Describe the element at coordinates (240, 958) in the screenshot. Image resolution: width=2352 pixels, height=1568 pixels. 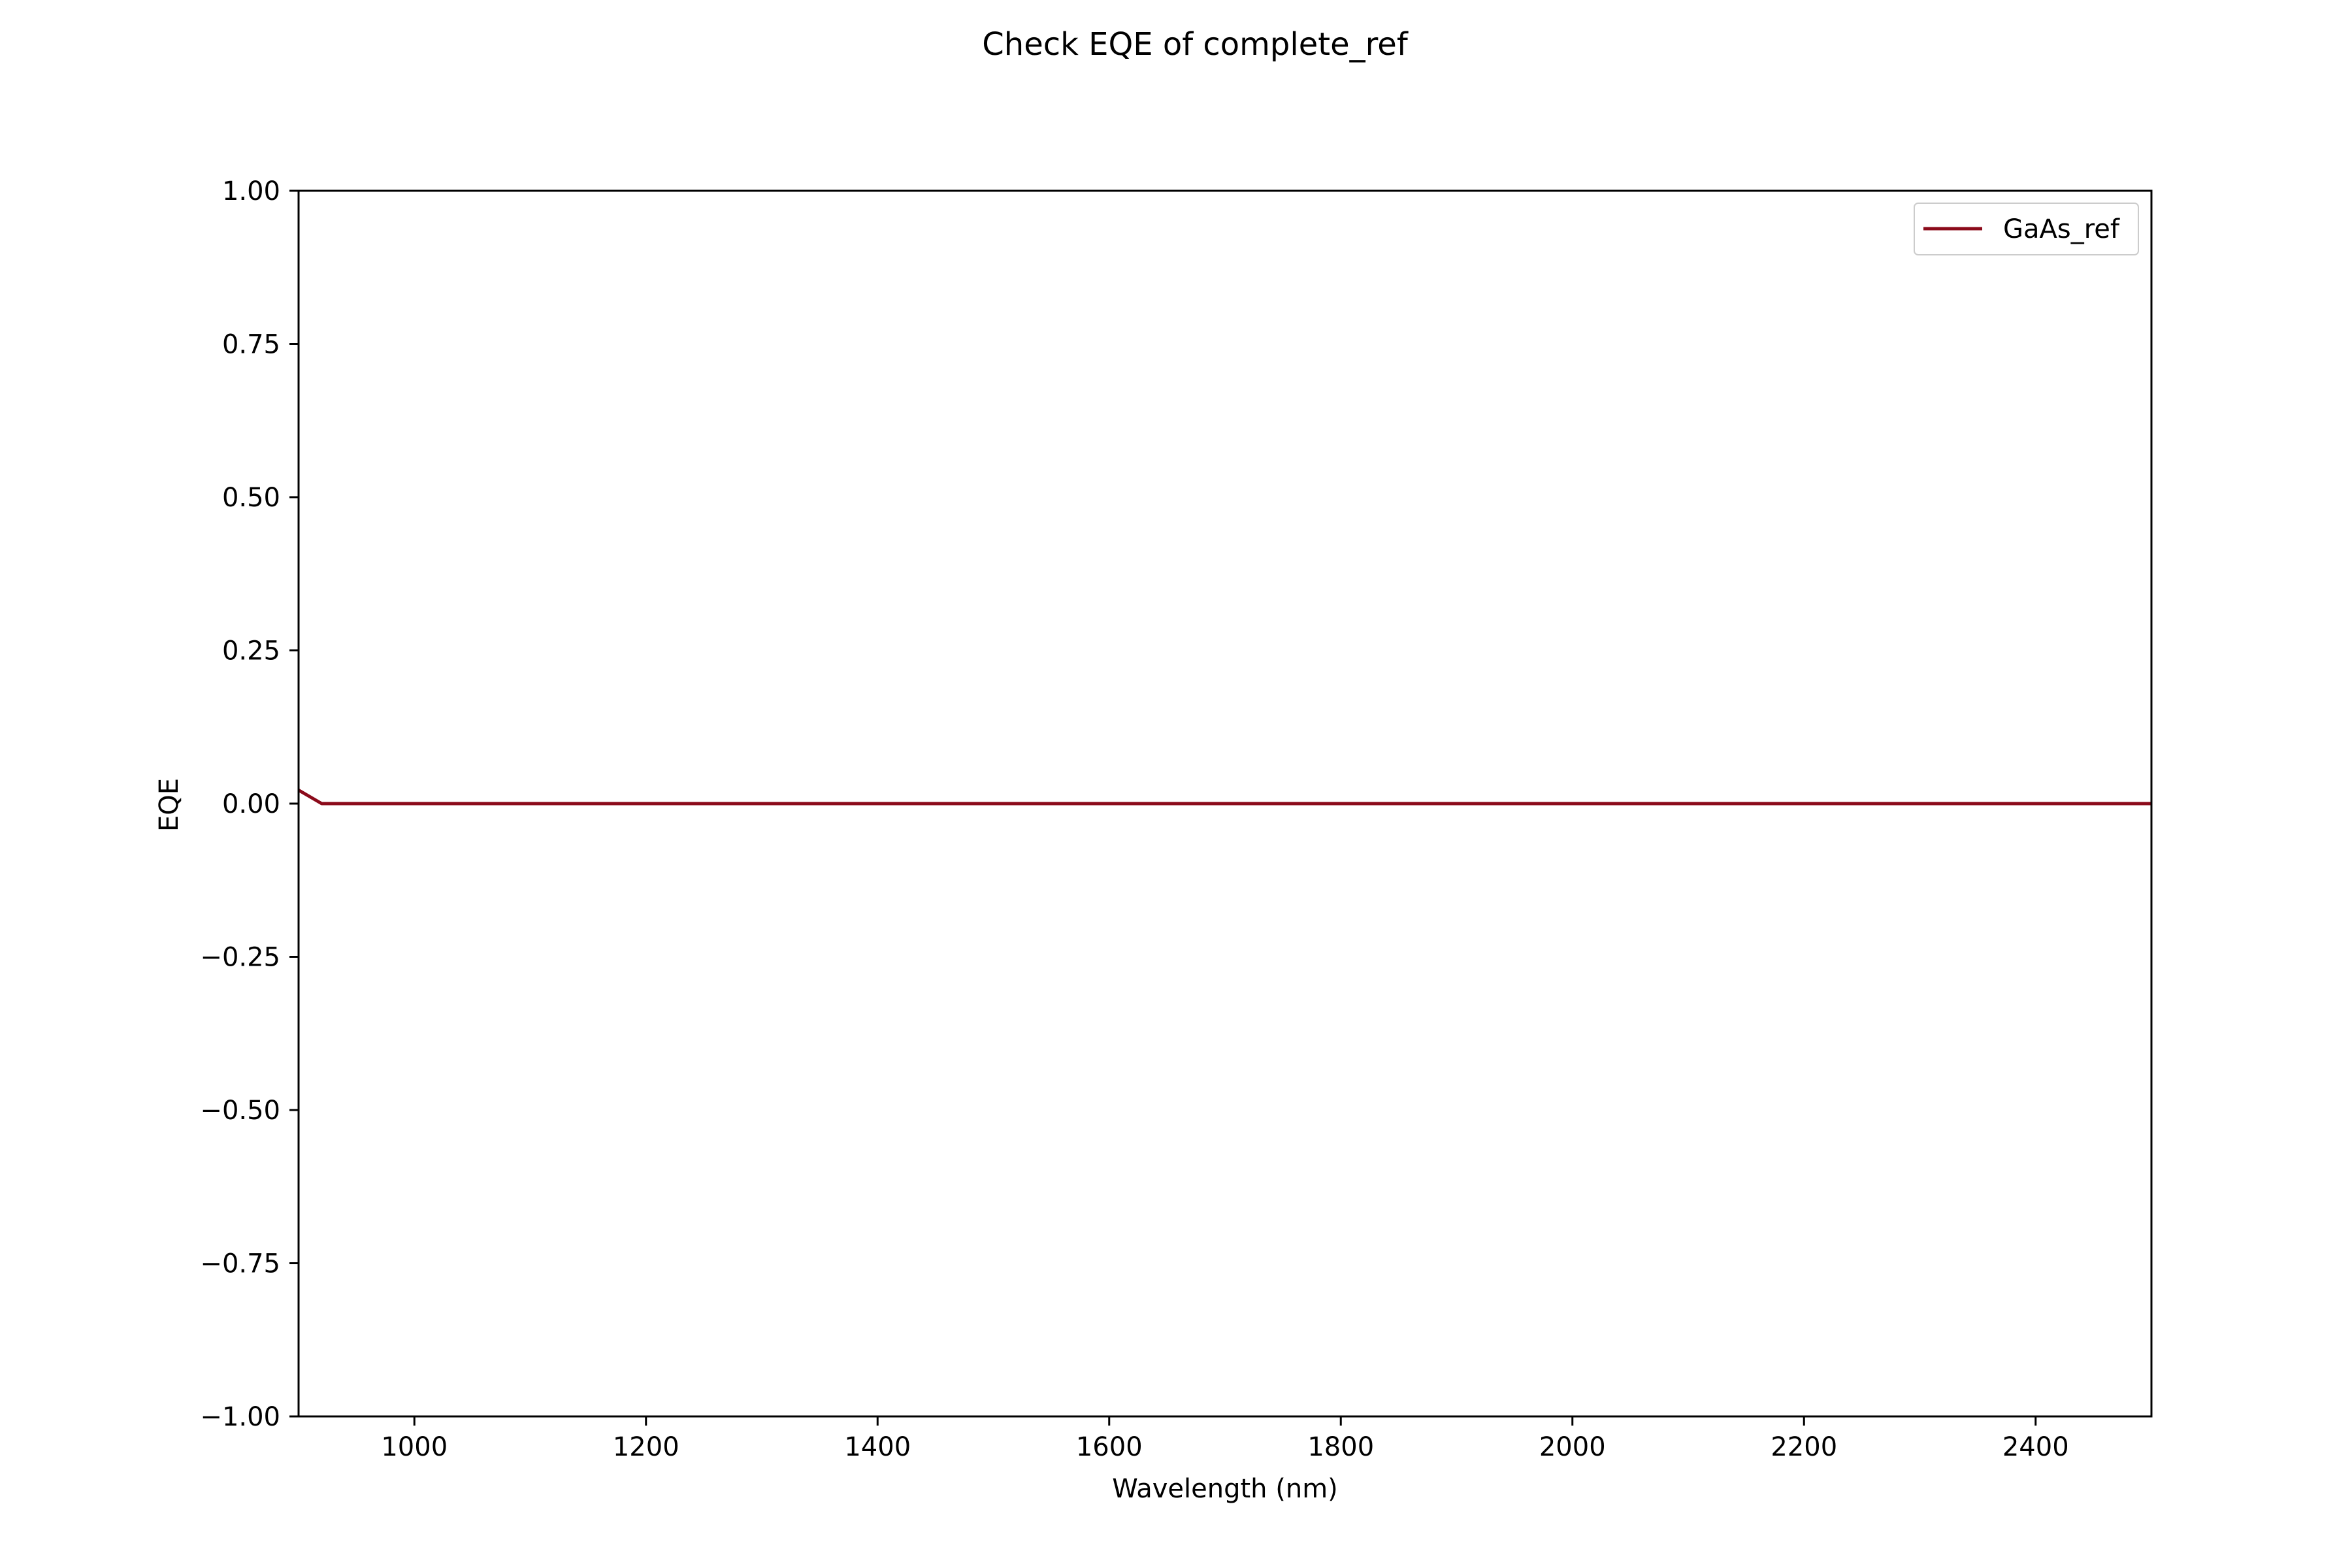
I see `y-tick-label: −0.25` at that location.